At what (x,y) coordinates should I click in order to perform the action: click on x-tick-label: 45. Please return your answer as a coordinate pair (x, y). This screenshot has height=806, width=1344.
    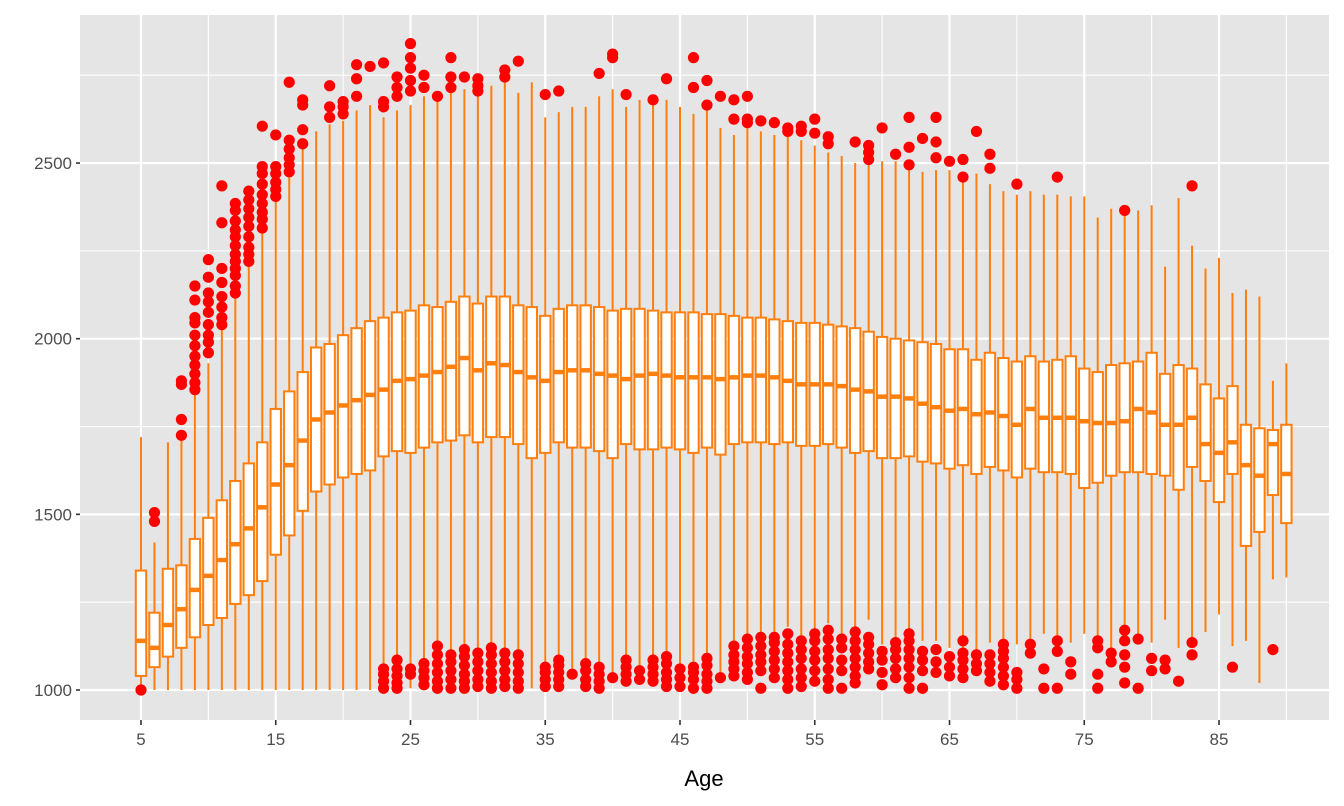
    Looking at the image, I should click on (680, 739).